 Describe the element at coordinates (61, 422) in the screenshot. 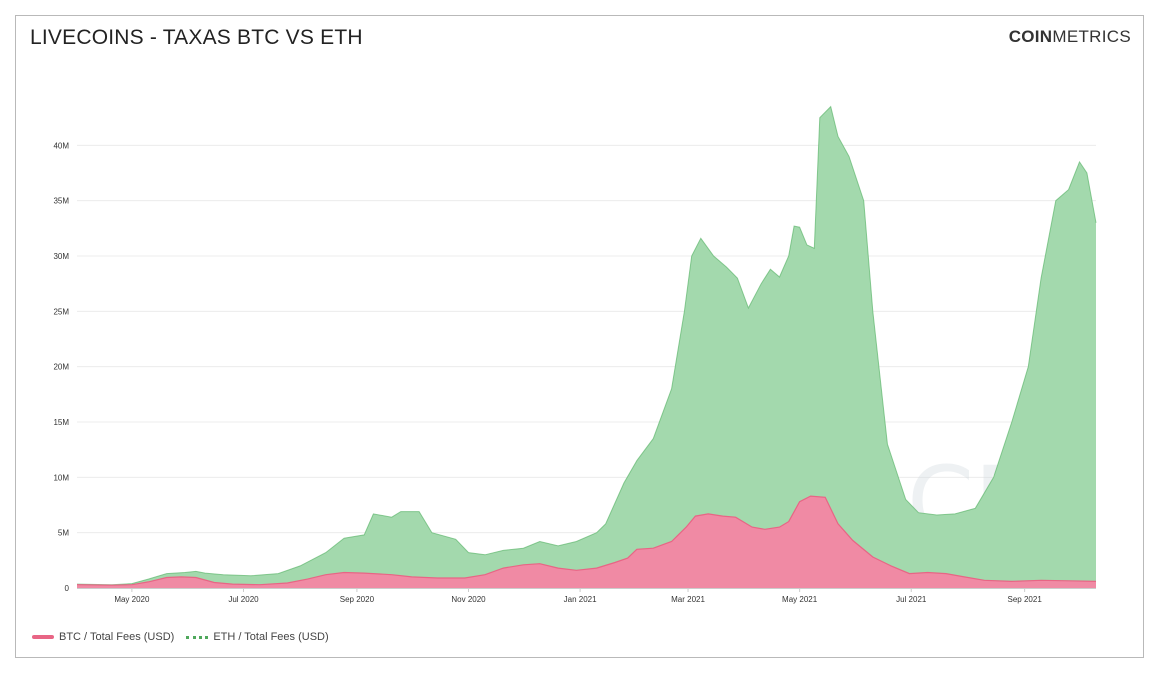

I see `y-tick-label: 15M` at that location.